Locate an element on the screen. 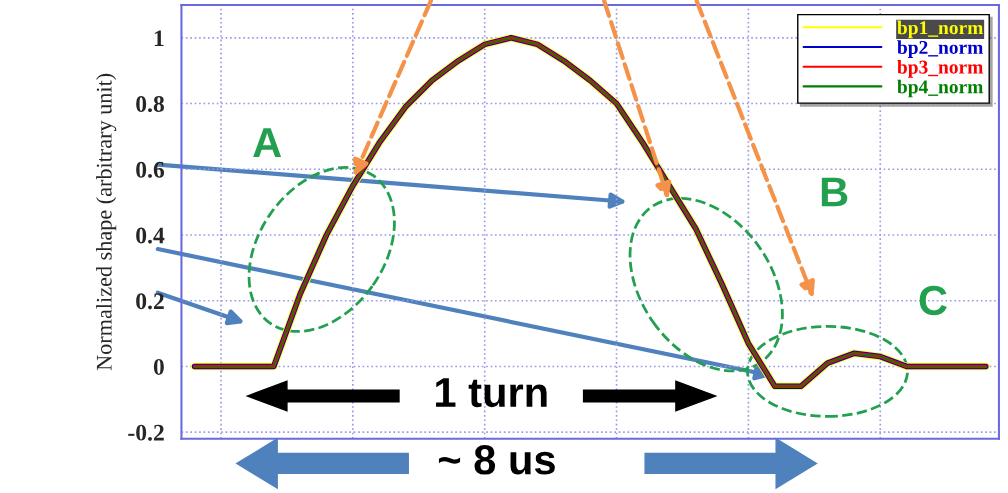 This screenshot has width=1008, height=493. y-tick-label: 0.4 is located at coordinates (150, 235).